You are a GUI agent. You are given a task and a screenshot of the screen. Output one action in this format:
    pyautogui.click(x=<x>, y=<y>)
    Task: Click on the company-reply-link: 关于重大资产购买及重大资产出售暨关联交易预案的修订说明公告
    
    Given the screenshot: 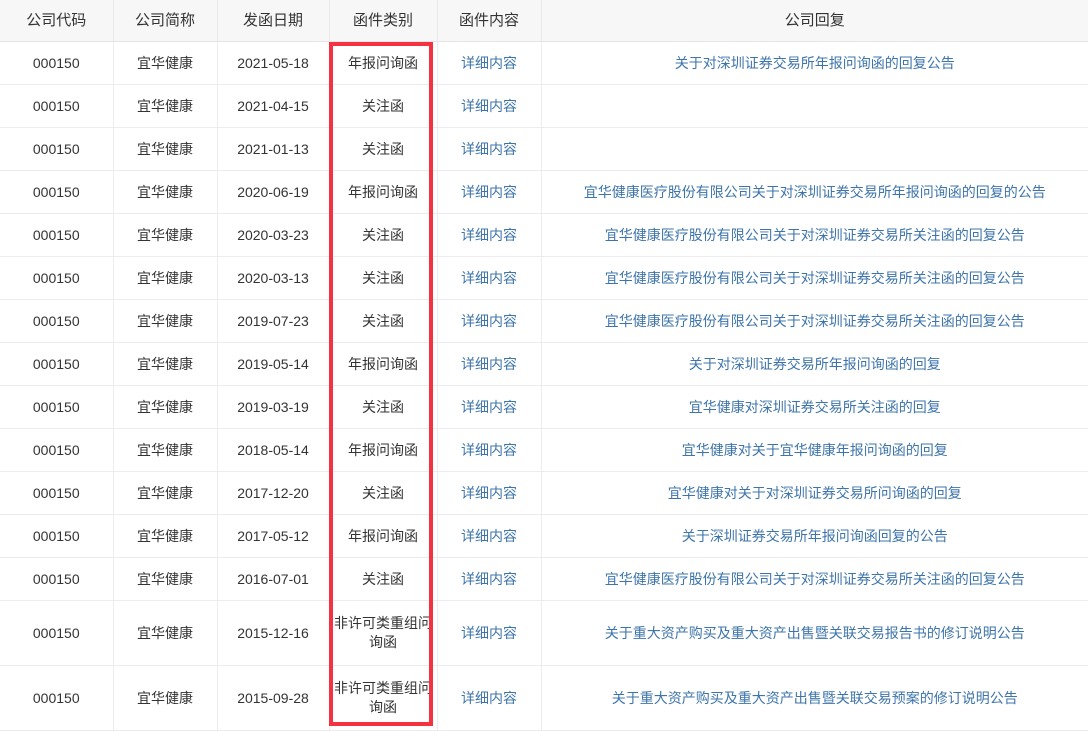 What is the action you would take?
    pyautogui.click(x=814, y=698)
    